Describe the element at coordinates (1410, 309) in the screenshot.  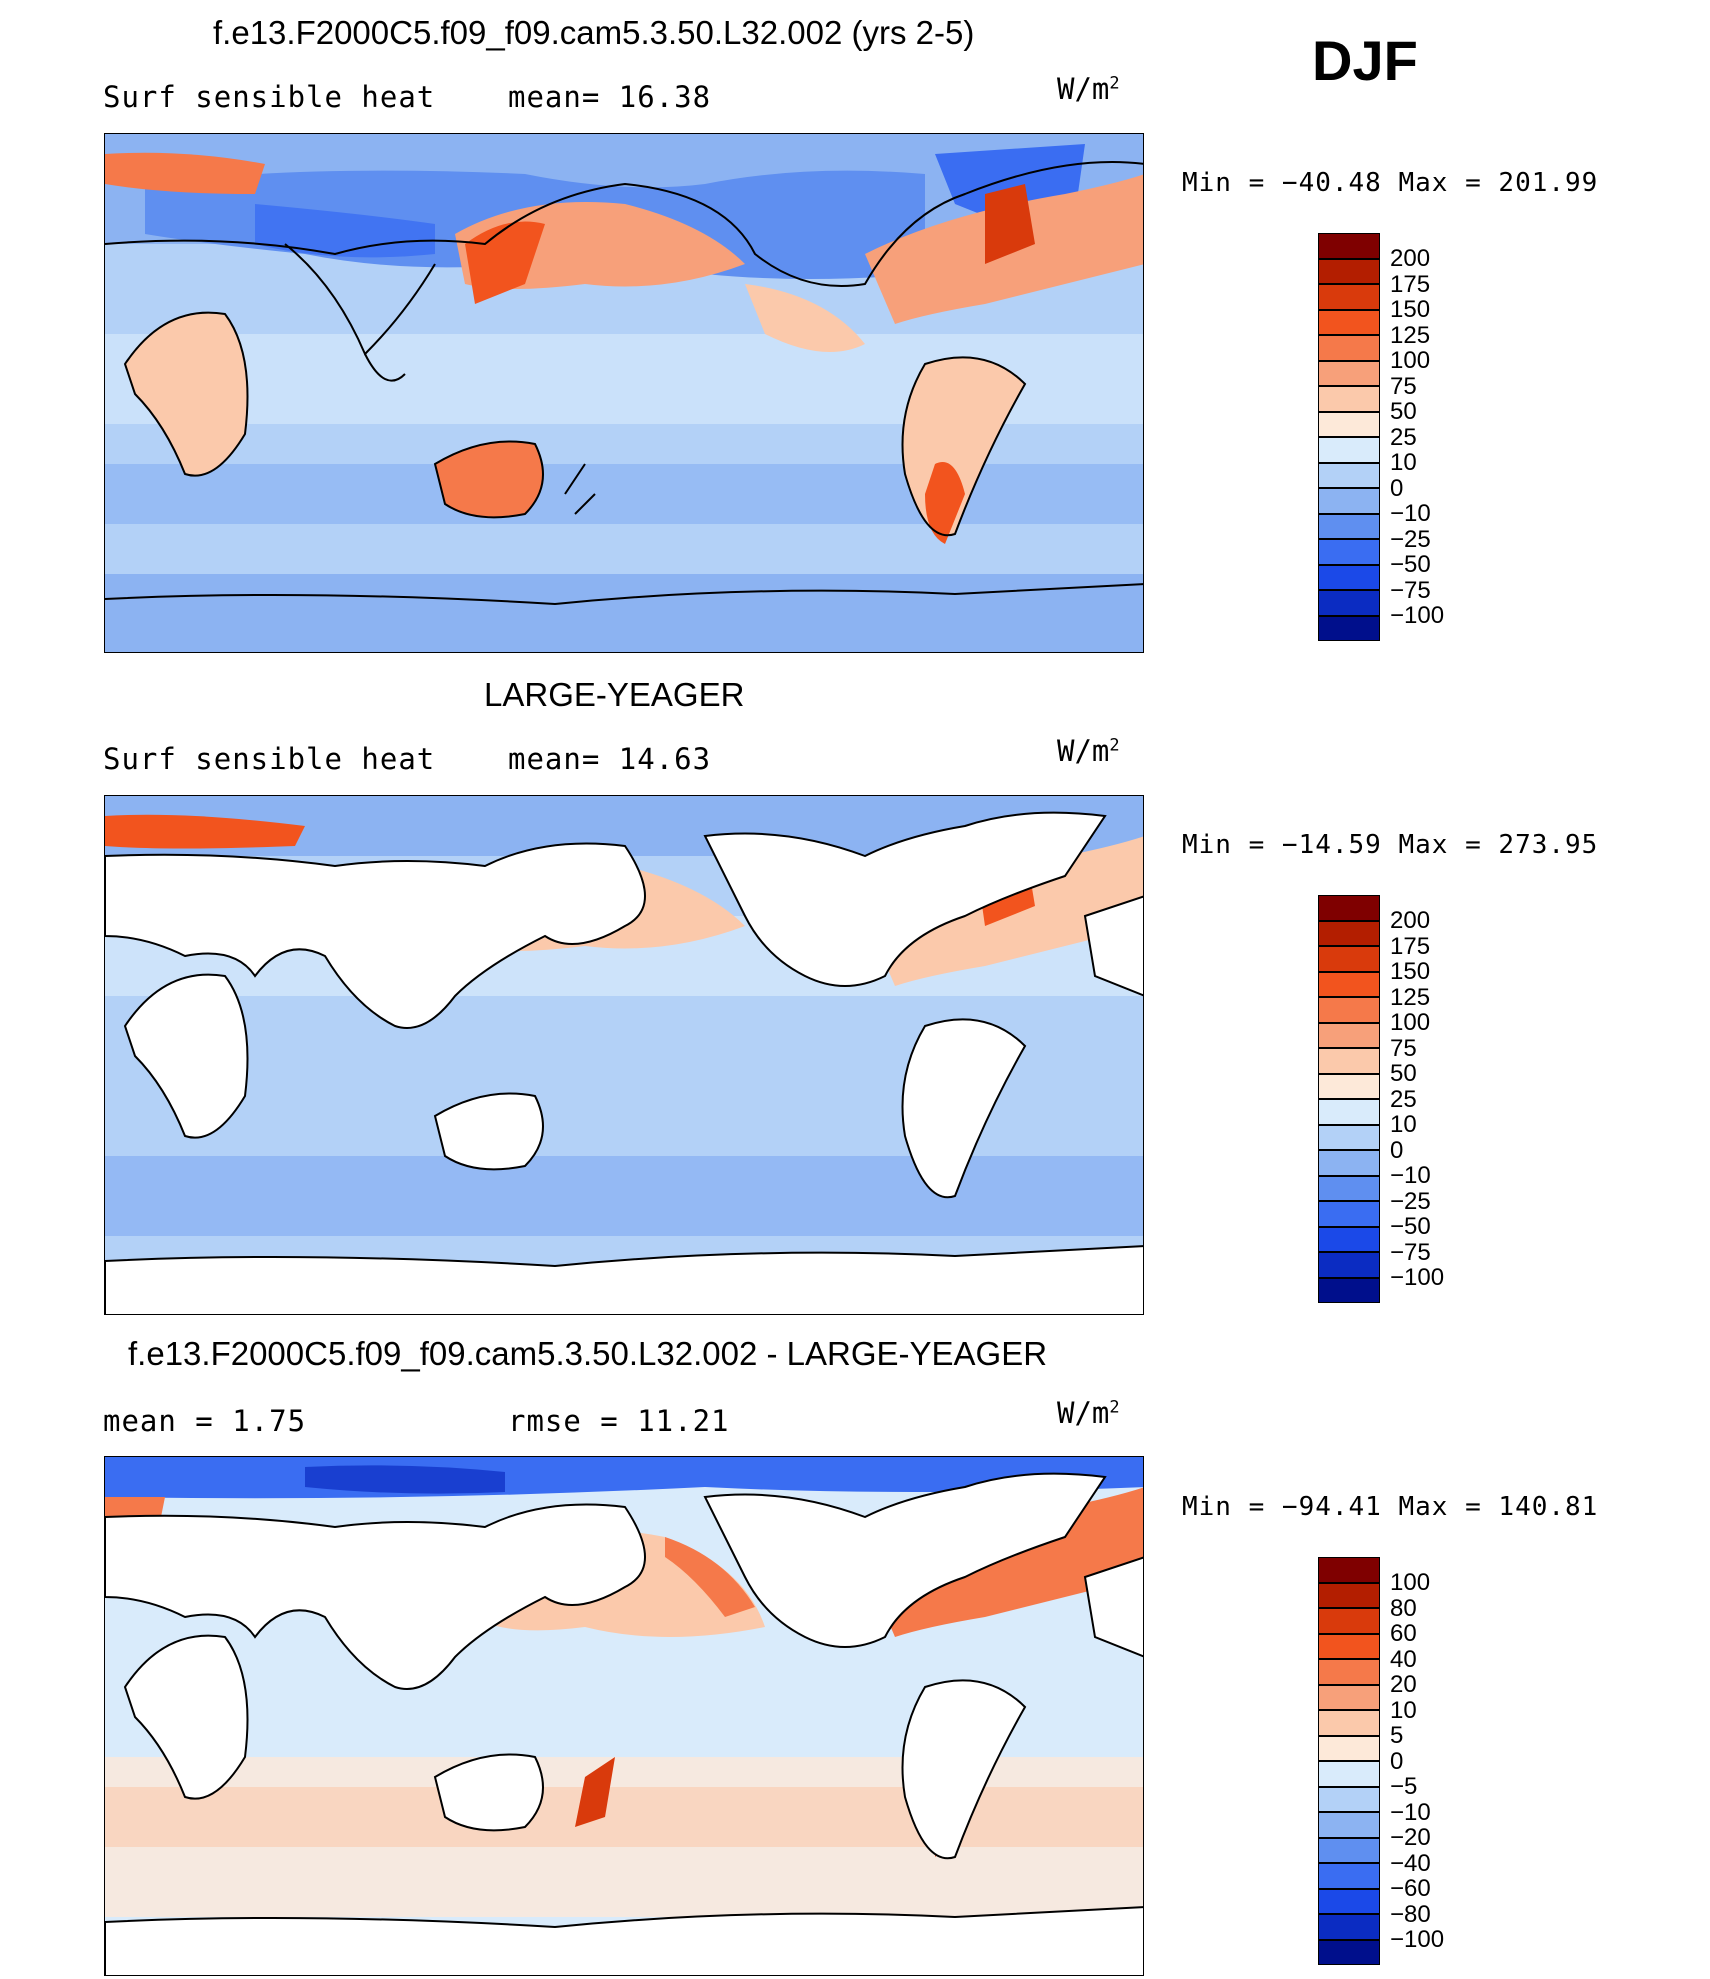
I see `panel-1-colorbar-tick: 150` at that location.